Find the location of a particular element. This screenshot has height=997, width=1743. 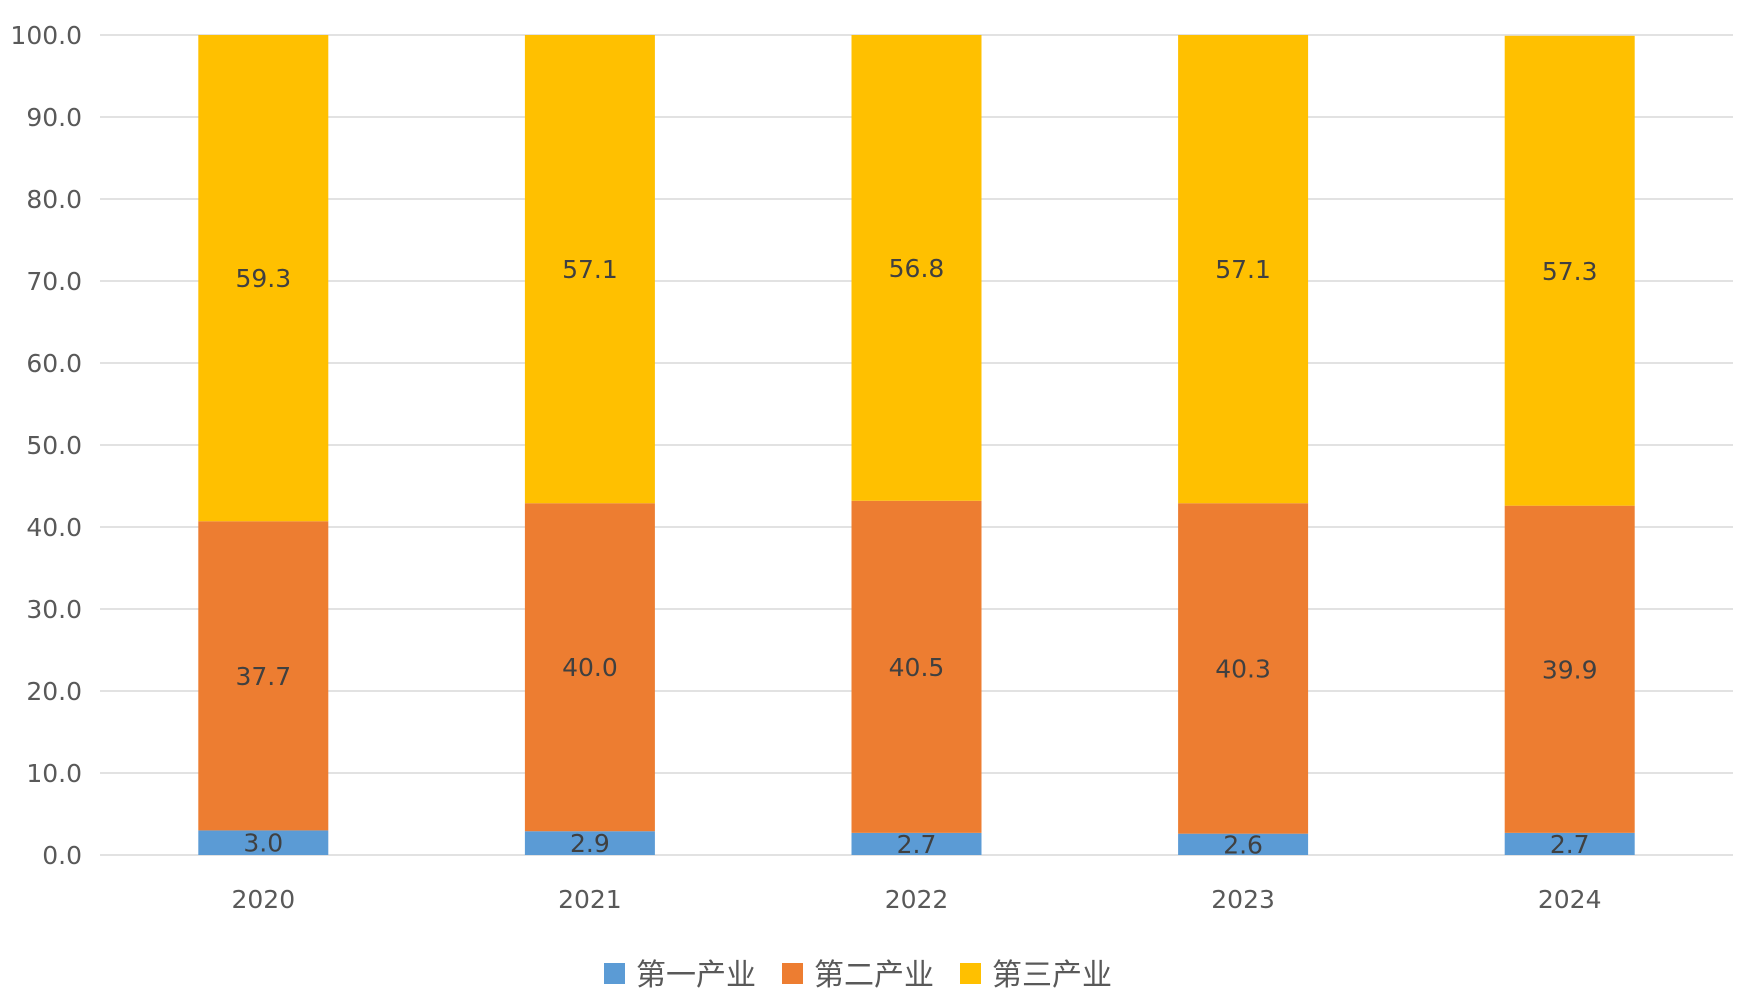

y-tick-label: 20.0 is located at coordinates (54, 691).